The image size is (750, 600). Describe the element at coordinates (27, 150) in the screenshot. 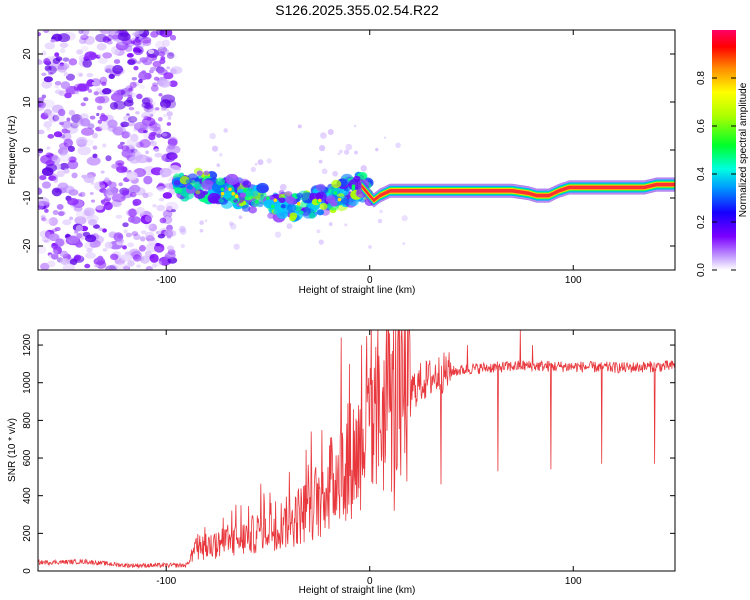

I see `spectrogram-ytick-label: 0` at that location.